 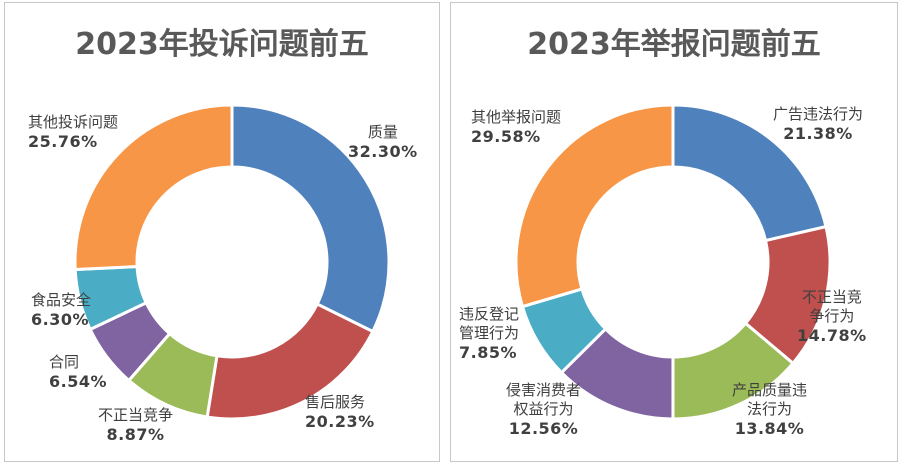 I want to click on slice-label: 其他投诉问题 25.76%, so click(x=73, y=132).